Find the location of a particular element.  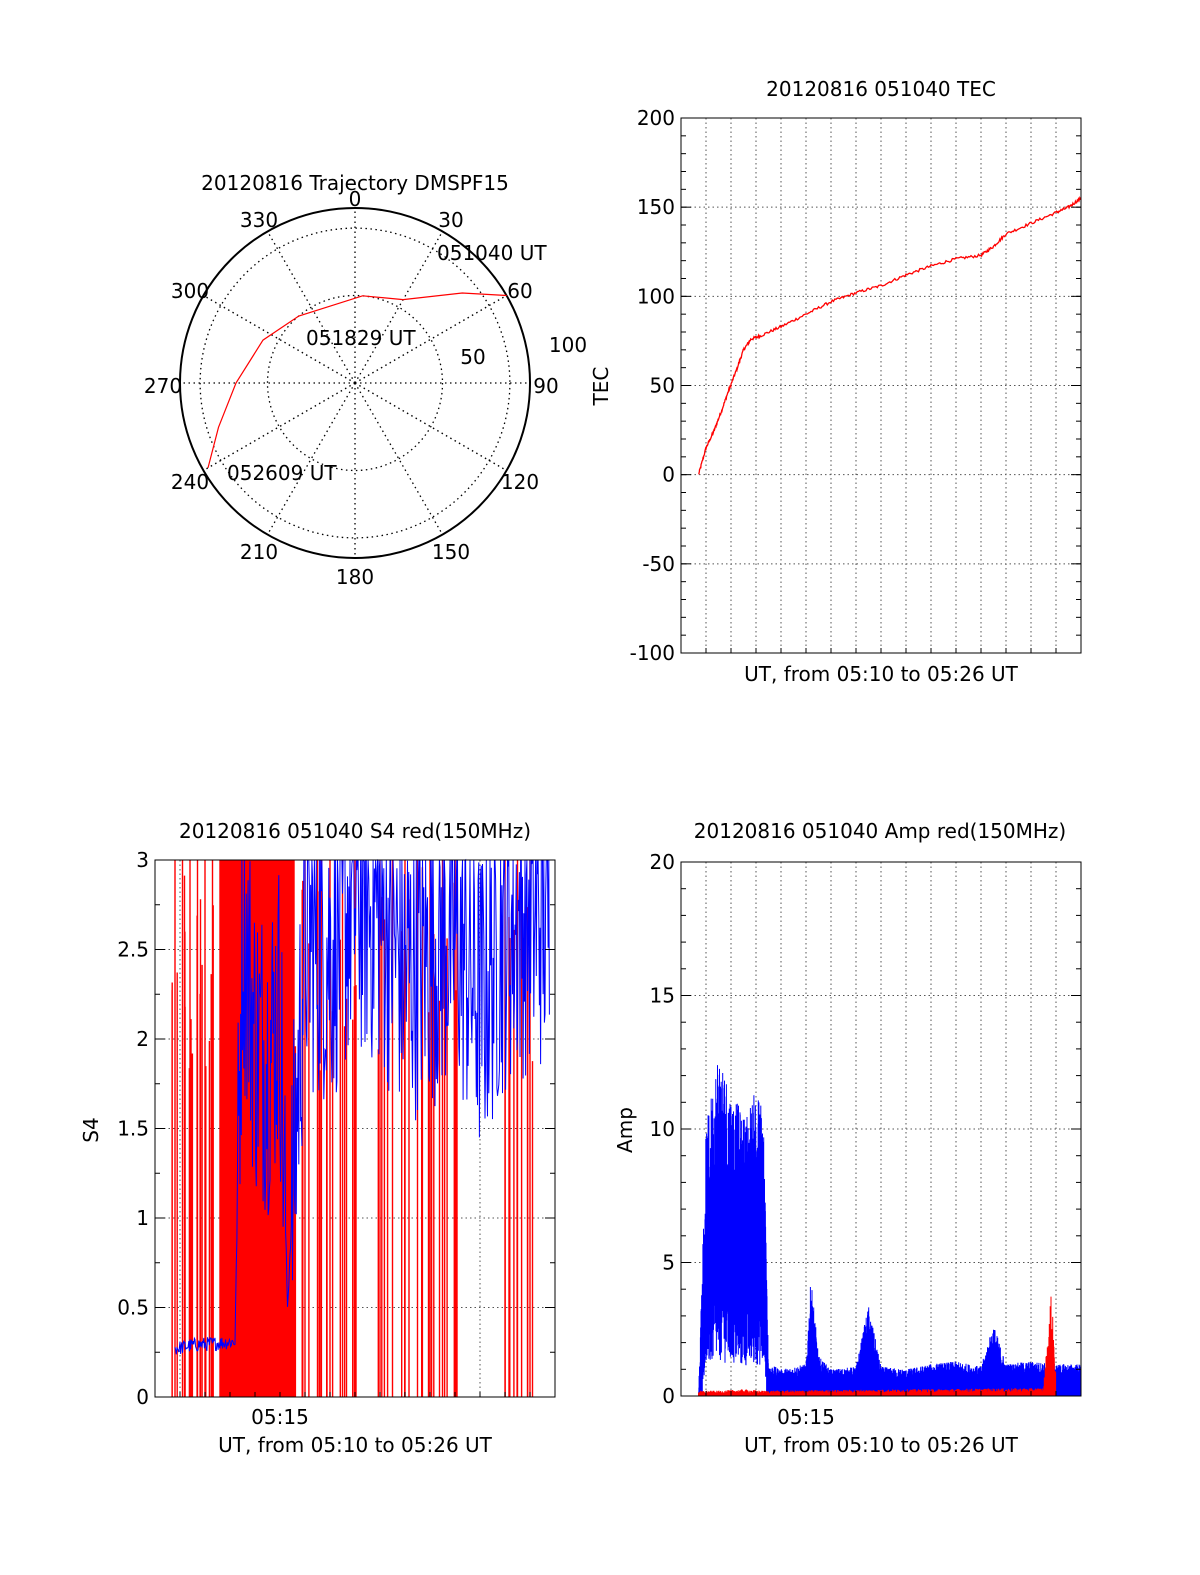

angle-label-0: 0 is located at coordinates (355, 199).